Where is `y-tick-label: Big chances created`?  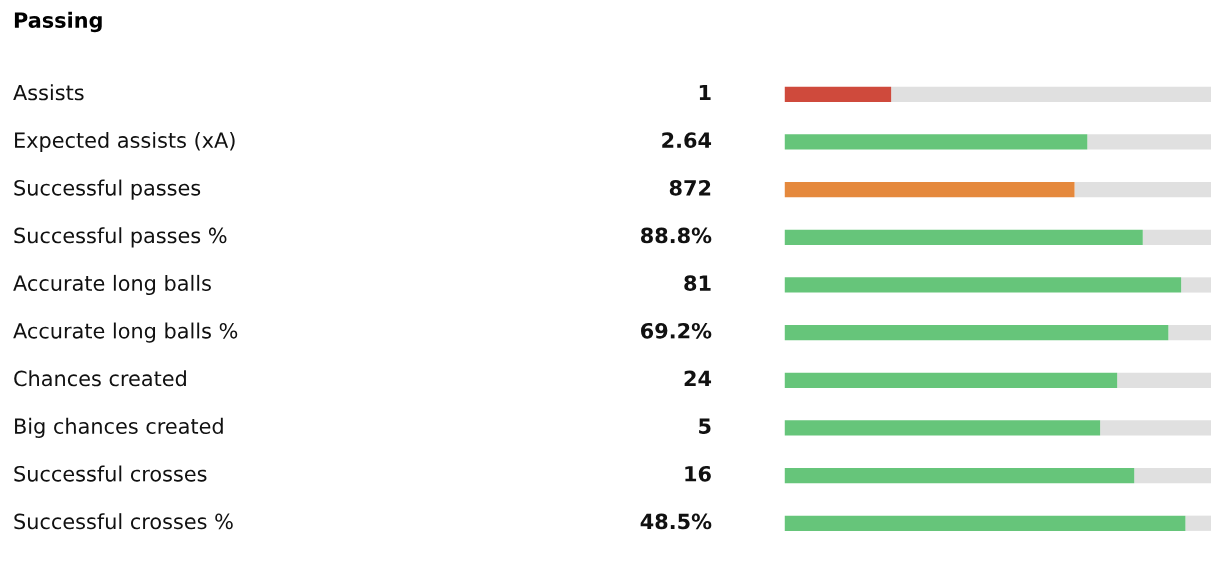 y-tick-label: Big chances created is located at coordinates (119, 428).